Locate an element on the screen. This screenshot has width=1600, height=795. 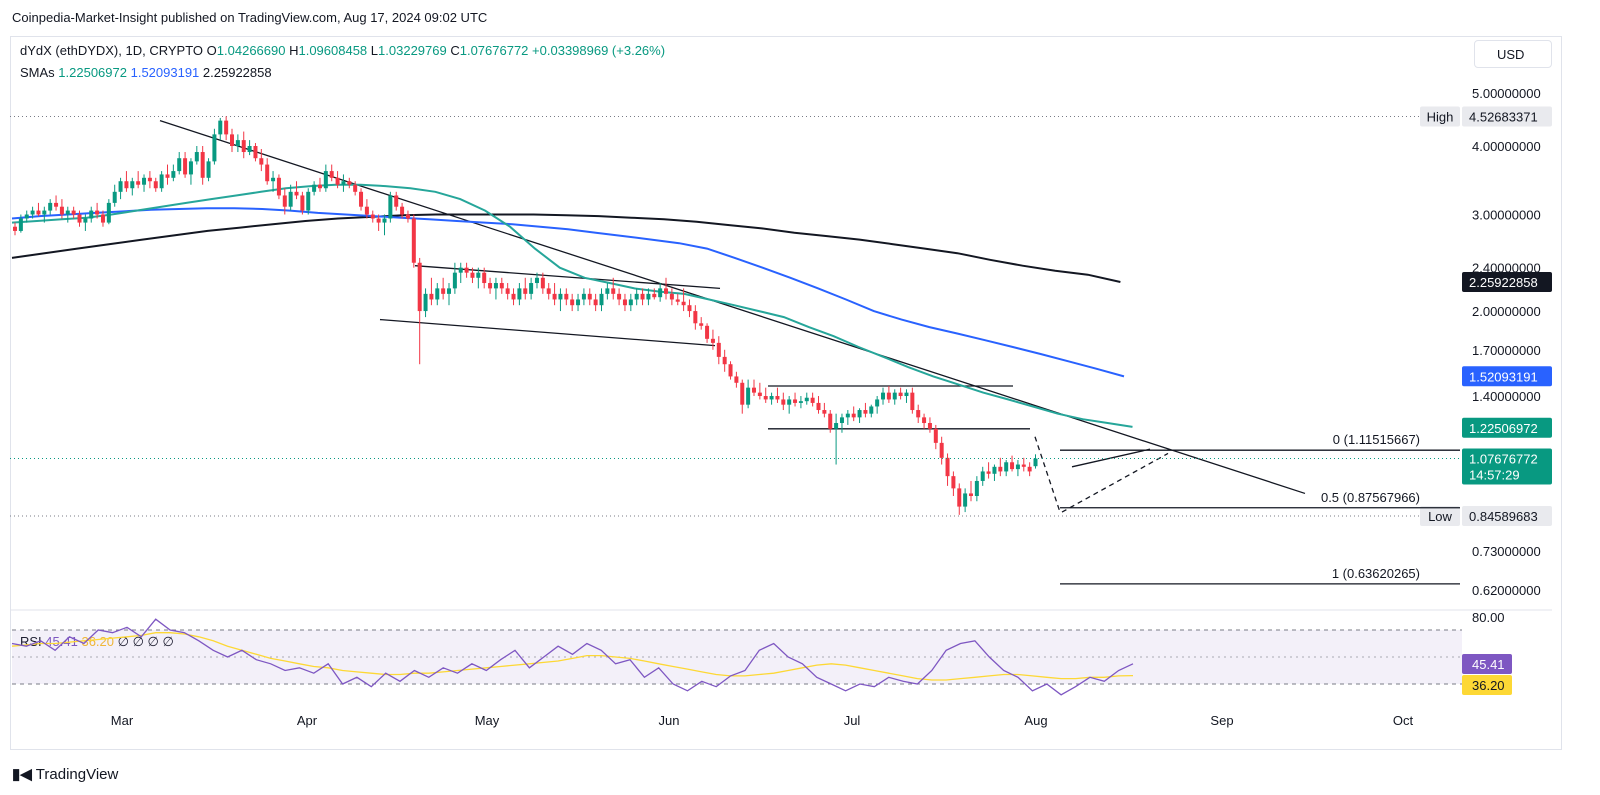
low-tag-label: Low is located at coordinates (1440, 516).